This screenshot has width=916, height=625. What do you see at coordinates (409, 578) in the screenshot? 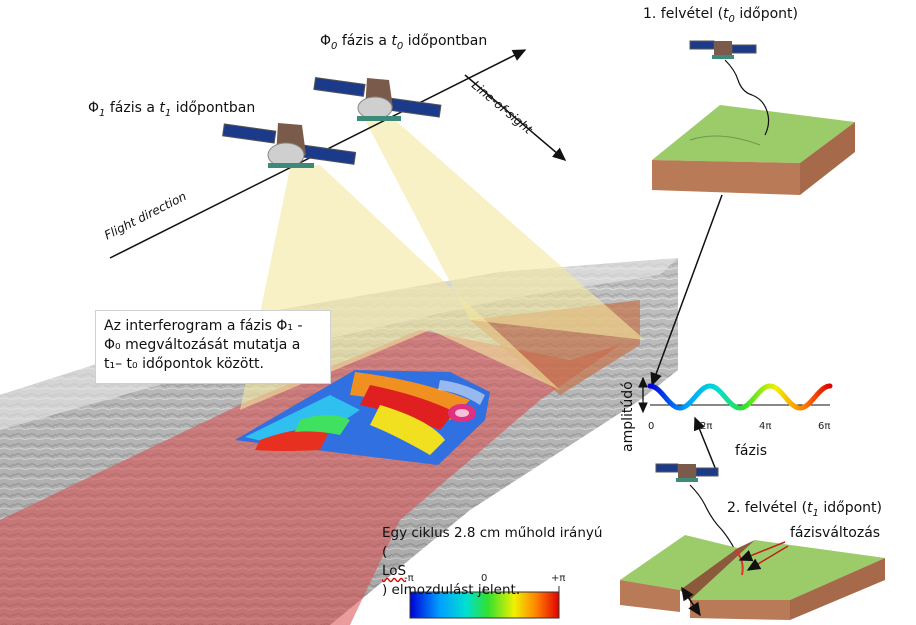
I see `colorbar-min-label: -π` at bounding box center [409, 578].